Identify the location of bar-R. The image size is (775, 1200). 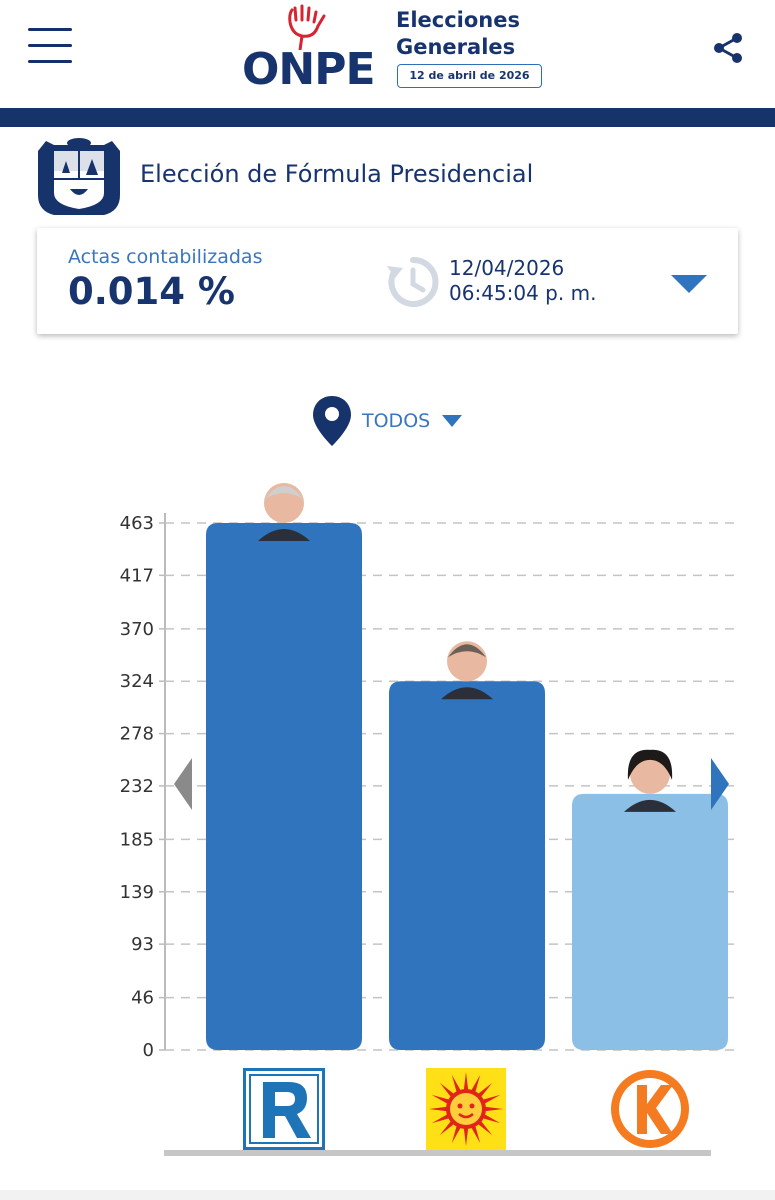
(284, 786).